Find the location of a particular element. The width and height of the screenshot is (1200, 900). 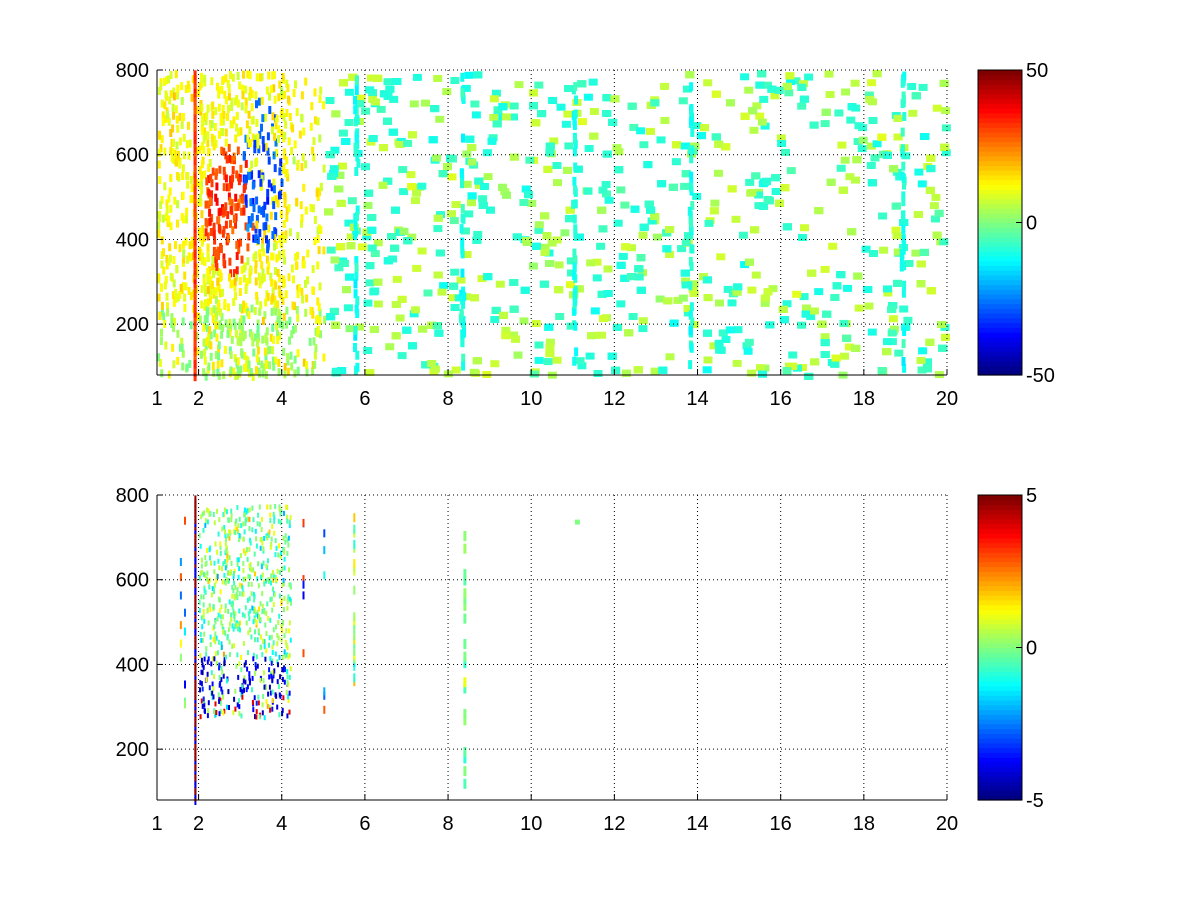

y-tick-label: 200 is located at coordinates (132, 750).